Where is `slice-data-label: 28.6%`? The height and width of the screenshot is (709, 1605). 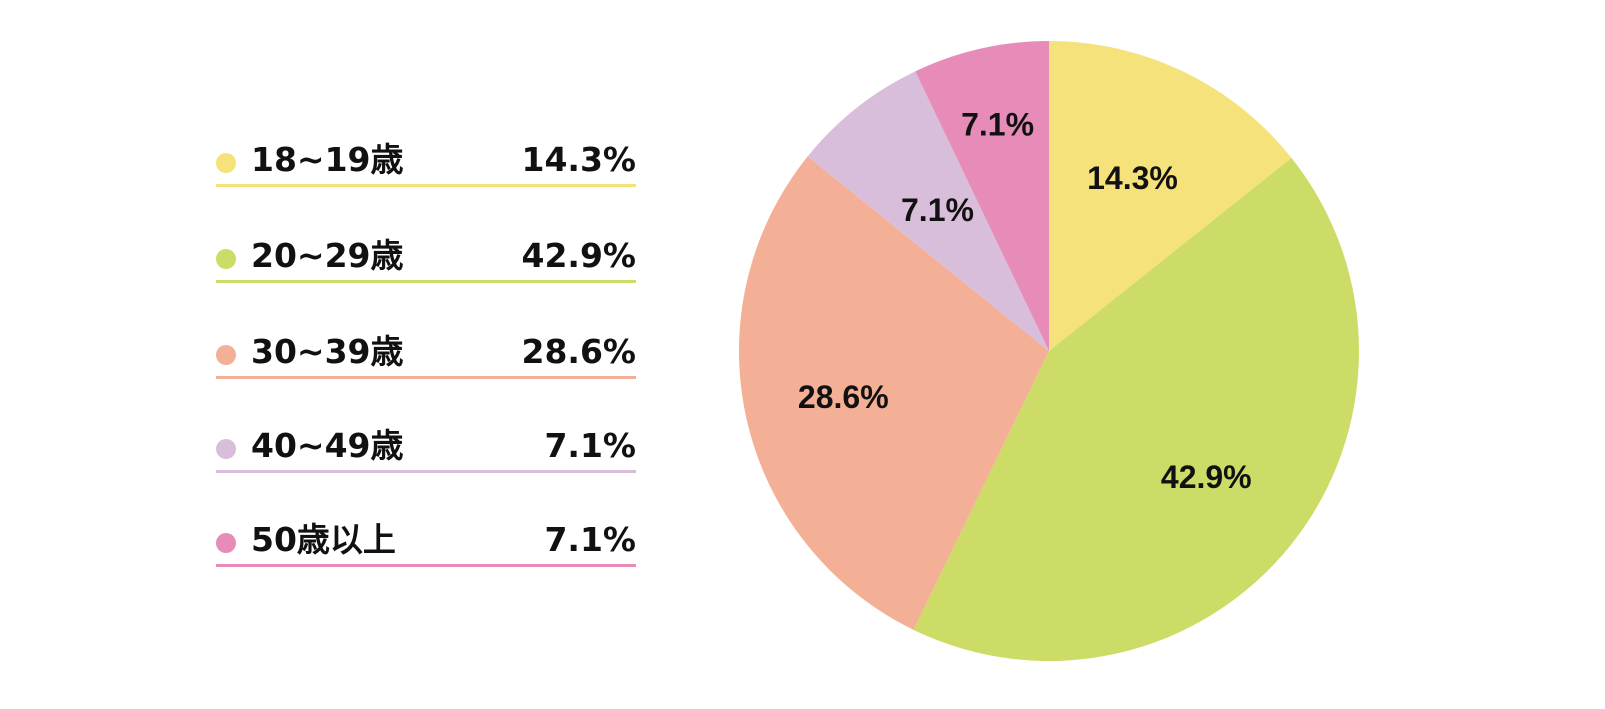
slice-data-label: 28.6% is located at coordinates (843, 397).